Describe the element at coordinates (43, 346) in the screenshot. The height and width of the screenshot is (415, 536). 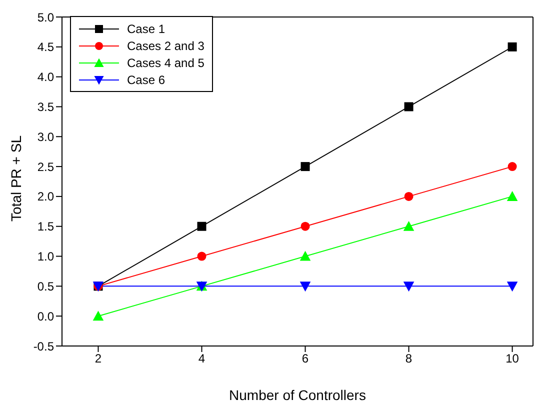
I see `y-tick-label: -0.5` at that location.